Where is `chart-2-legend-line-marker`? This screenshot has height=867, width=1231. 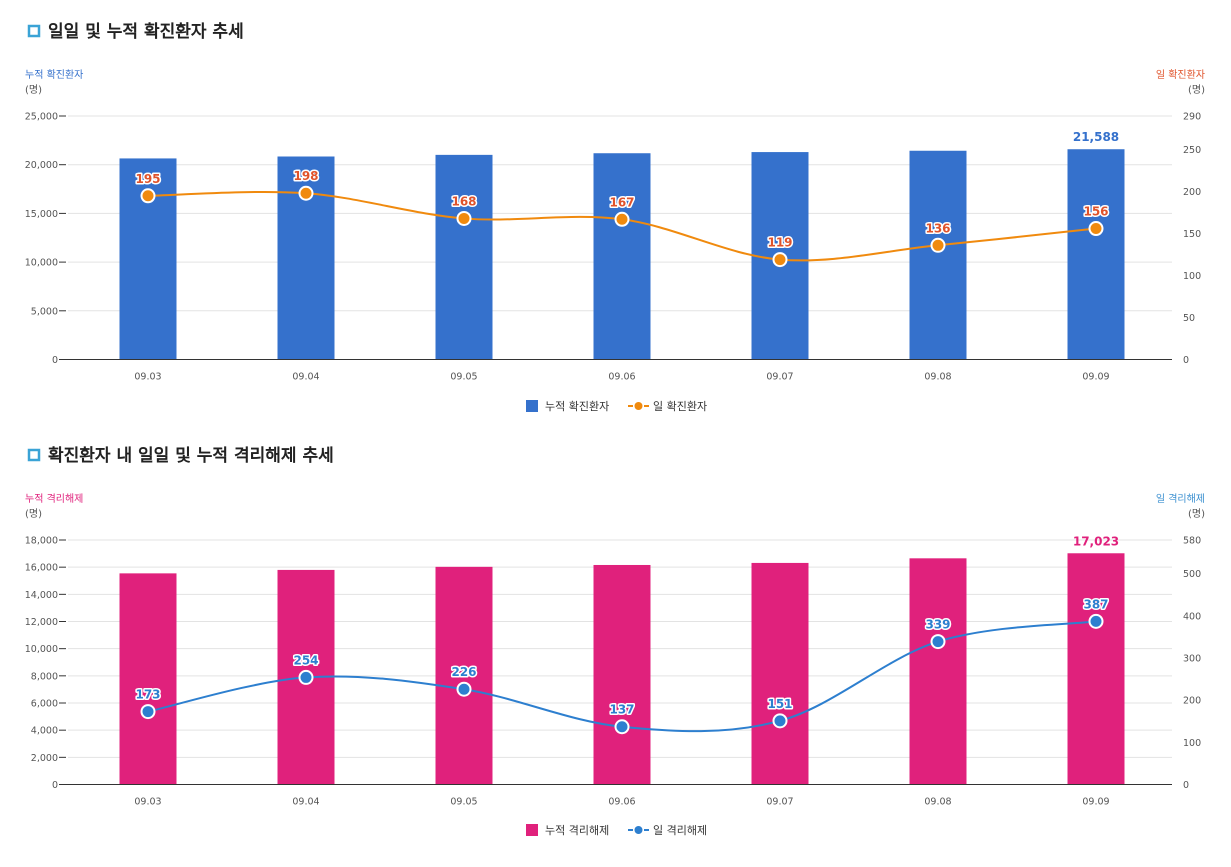 chart-2-legend-line-marker is located at coordinates (638, 830).